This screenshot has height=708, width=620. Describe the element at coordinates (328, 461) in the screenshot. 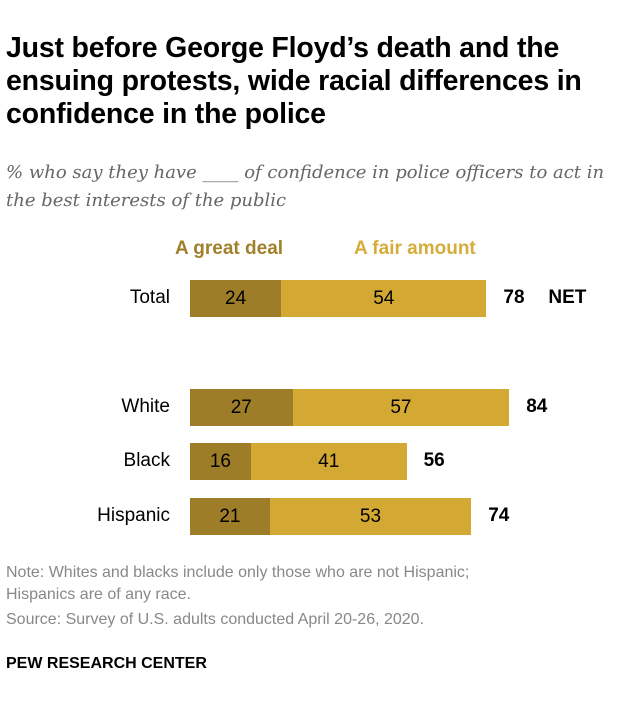

I see `bar-fair-amount: 41` at that location.